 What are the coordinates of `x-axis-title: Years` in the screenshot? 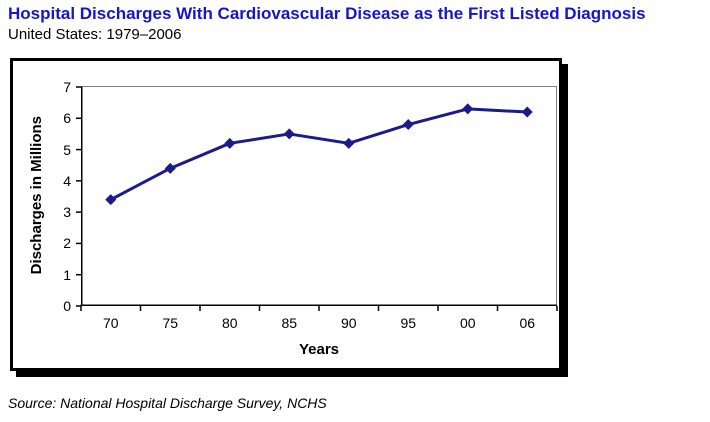 It's located at (319, 349).